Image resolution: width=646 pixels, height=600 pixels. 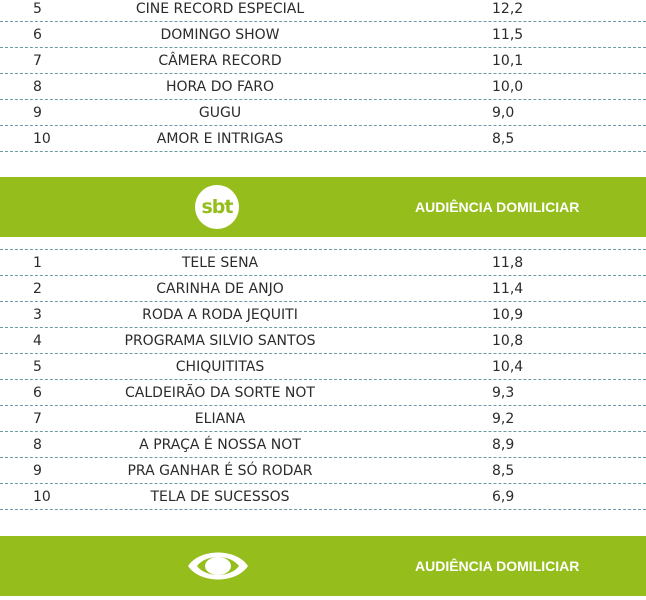 I want to click on program-name: ELIANA, so click(x=220, y=419).